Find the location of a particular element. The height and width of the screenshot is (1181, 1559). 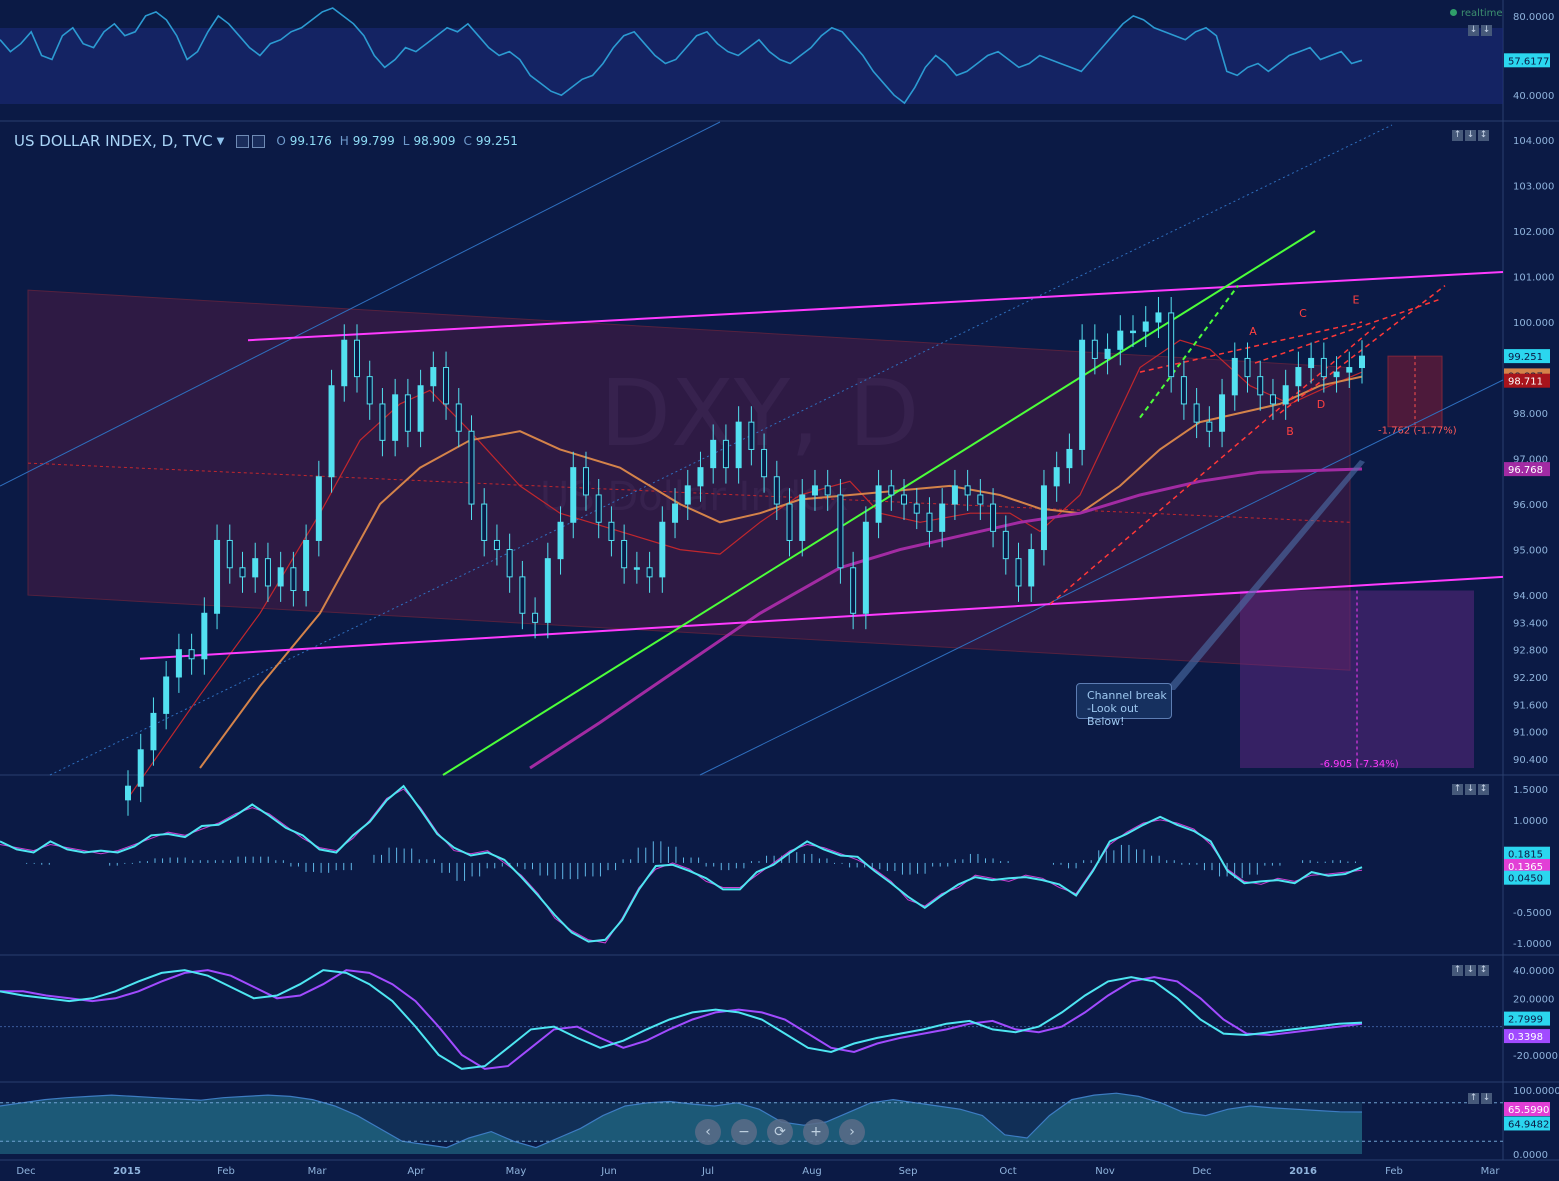

bottom-area-line is located at coordinates (681, 1120).